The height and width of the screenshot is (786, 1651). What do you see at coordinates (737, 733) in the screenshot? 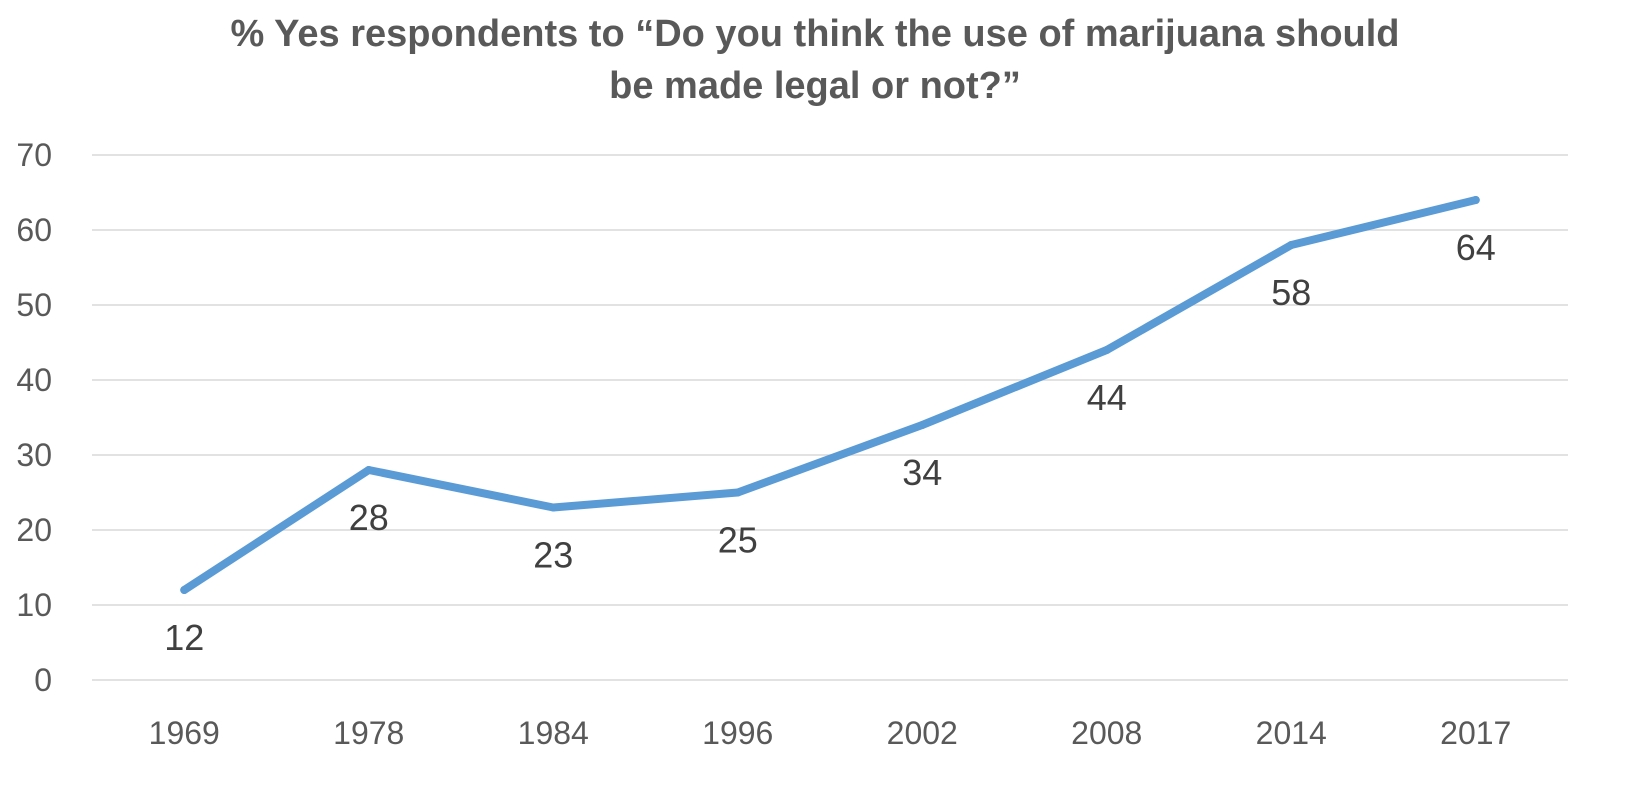
I see `x-tick-label: 1996` at bounding box center [737, 733].